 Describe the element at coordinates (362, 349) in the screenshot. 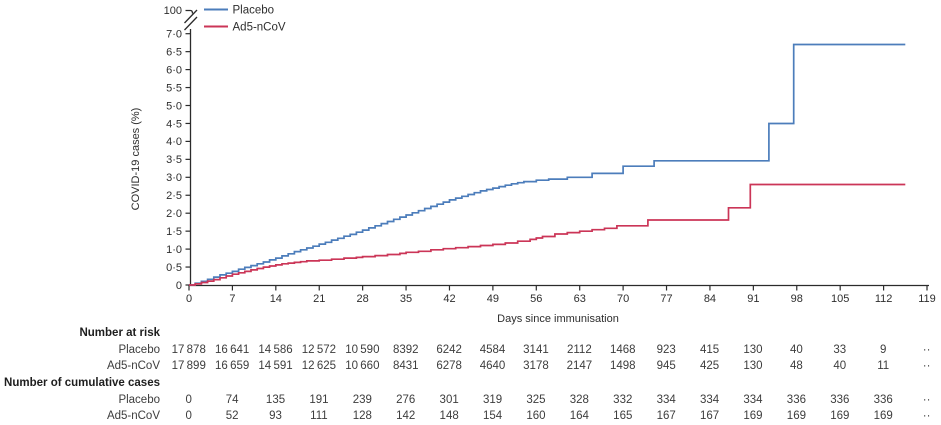

I see `table-value: 10 590` at that location.